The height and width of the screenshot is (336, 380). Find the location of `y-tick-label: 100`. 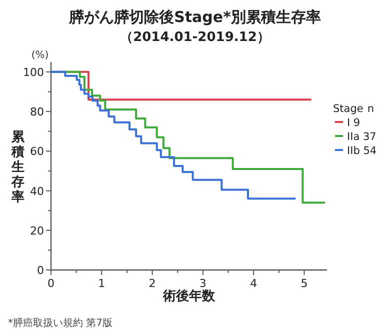

y-tick-label: 100 is located at coordinates (33, 72).